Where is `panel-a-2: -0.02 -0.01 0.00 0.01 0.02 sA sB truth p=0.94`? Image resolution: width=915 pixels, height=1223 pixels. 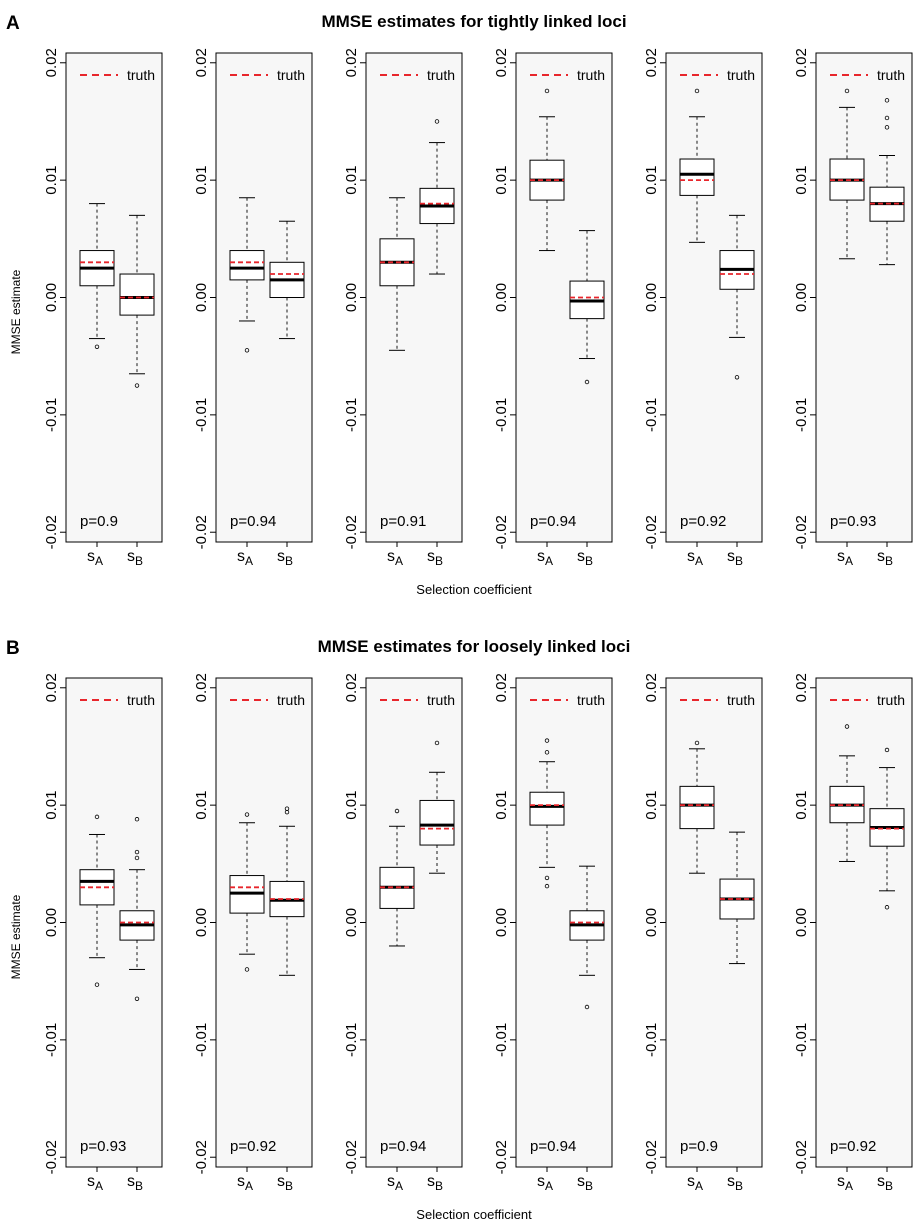
panel-a-2: -0.02 -0.01 0.00 0.01 0.02 sA sB truth p=0.94 is located at coordinates (253, 308).